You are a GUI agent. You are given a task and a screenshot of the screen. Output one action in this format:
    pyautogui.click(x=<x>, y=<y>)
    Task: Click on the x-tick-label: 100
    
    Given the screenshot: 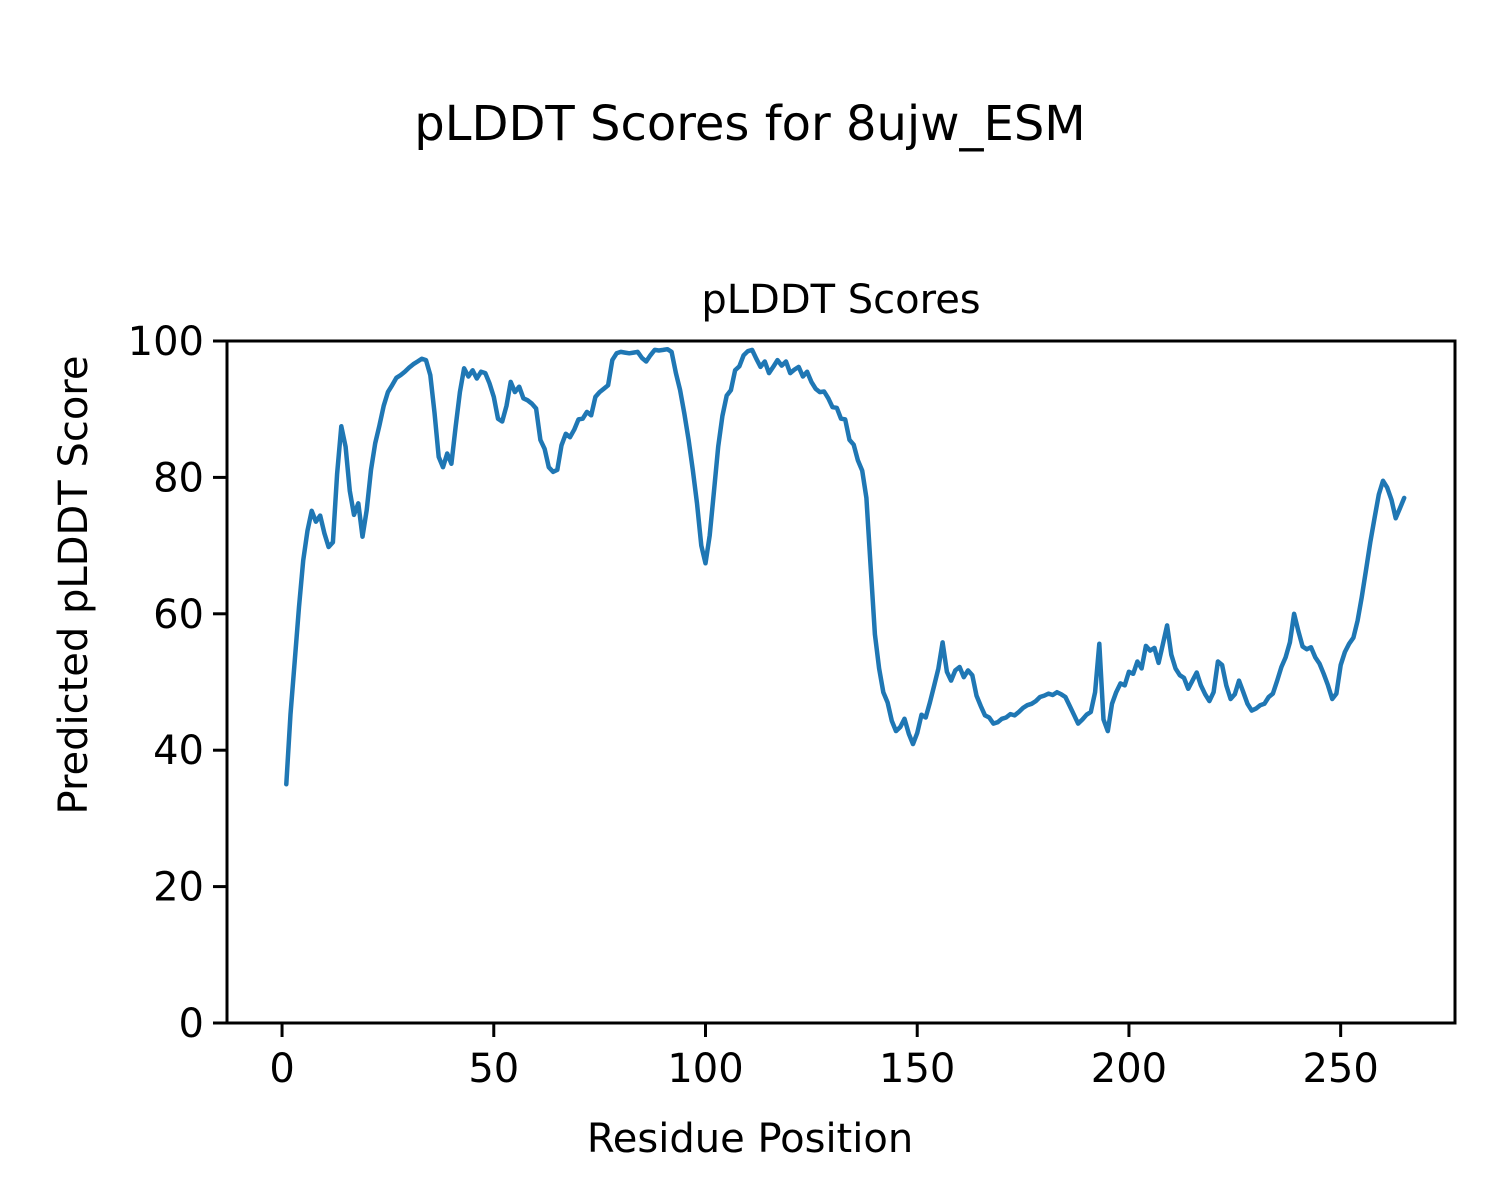 What is the action you would take?
    pyautogui.click(x=705, y=1069)
    